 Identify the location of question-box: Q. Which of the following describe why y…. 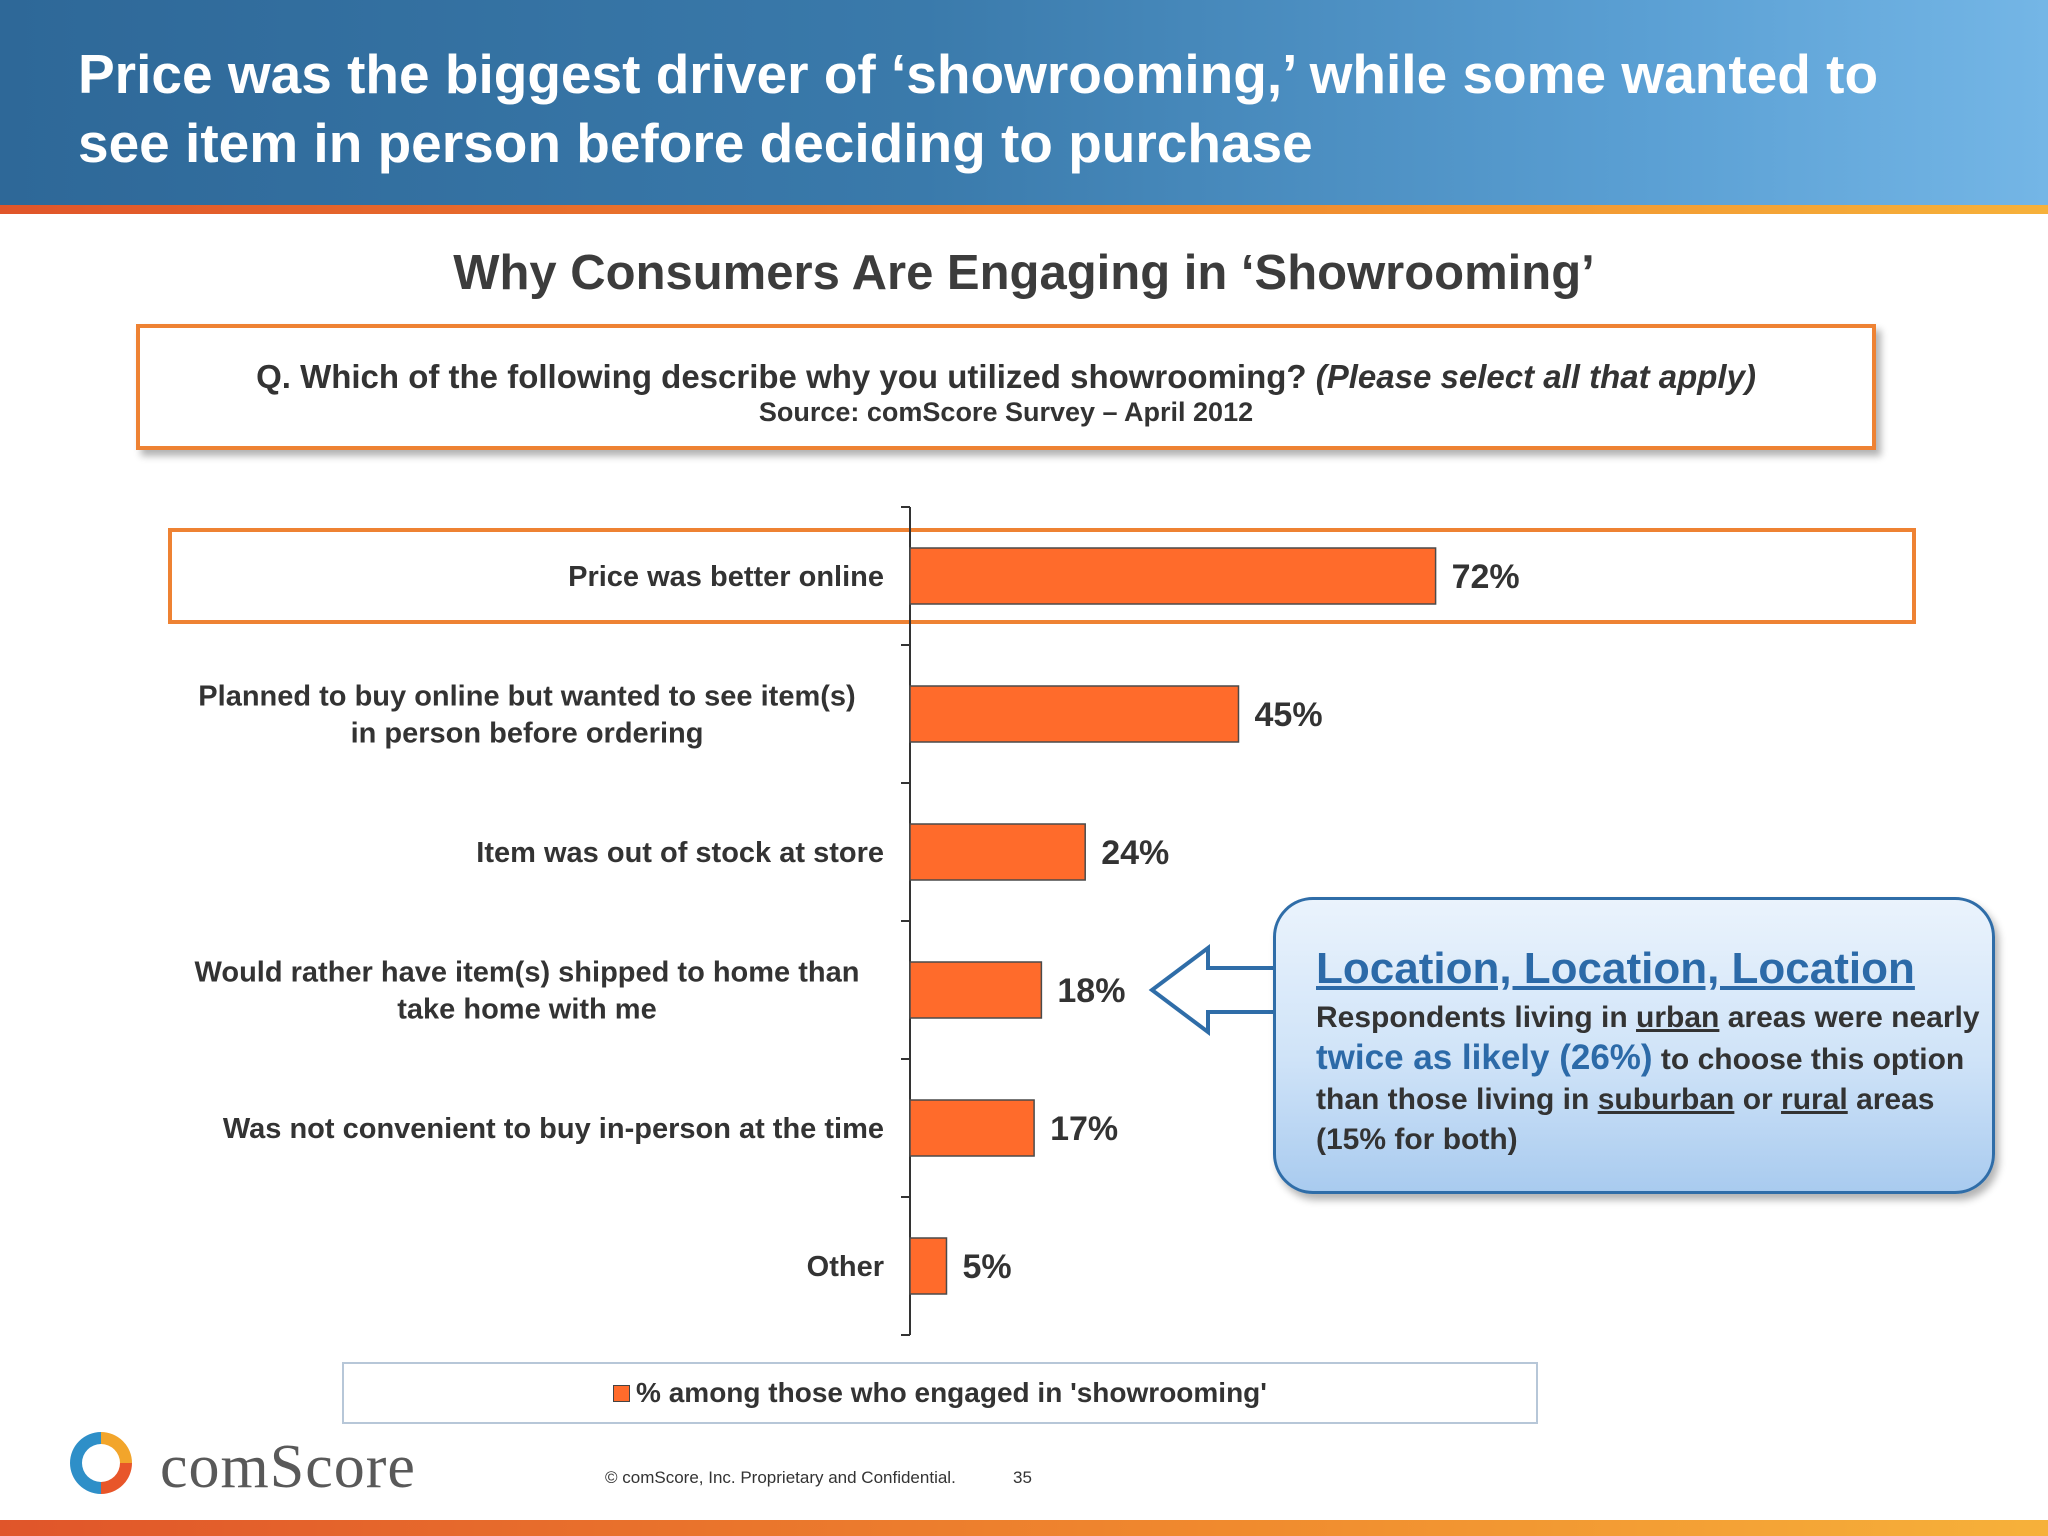
(1006, 387).